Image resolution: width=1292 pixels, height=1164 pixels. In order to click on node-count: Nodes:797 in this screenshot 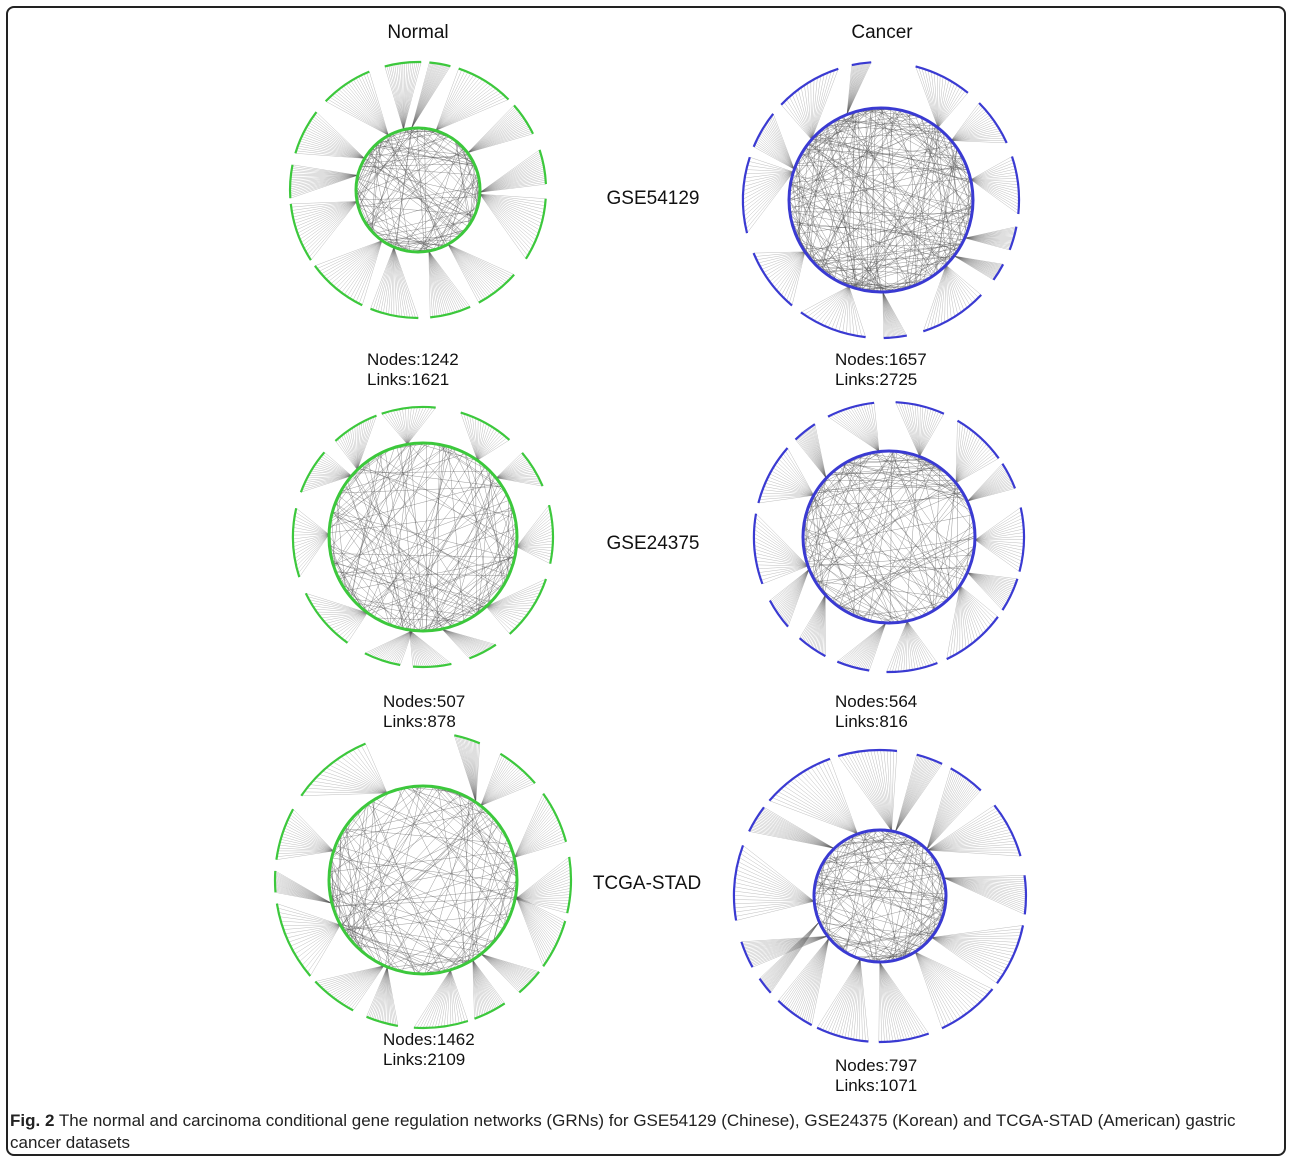, I will do `click(876, 1065)`.